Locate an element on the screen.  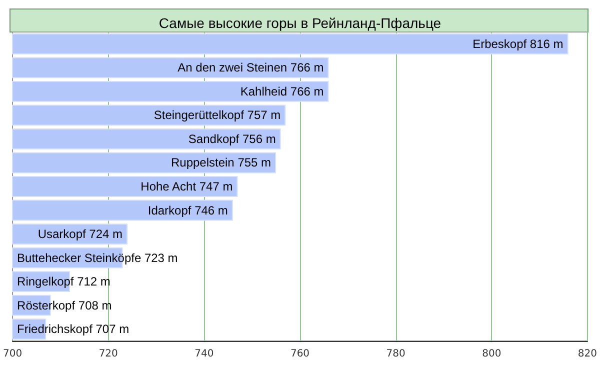
data-label: Usarkopf 724 m is located at coordinates (80, 234).